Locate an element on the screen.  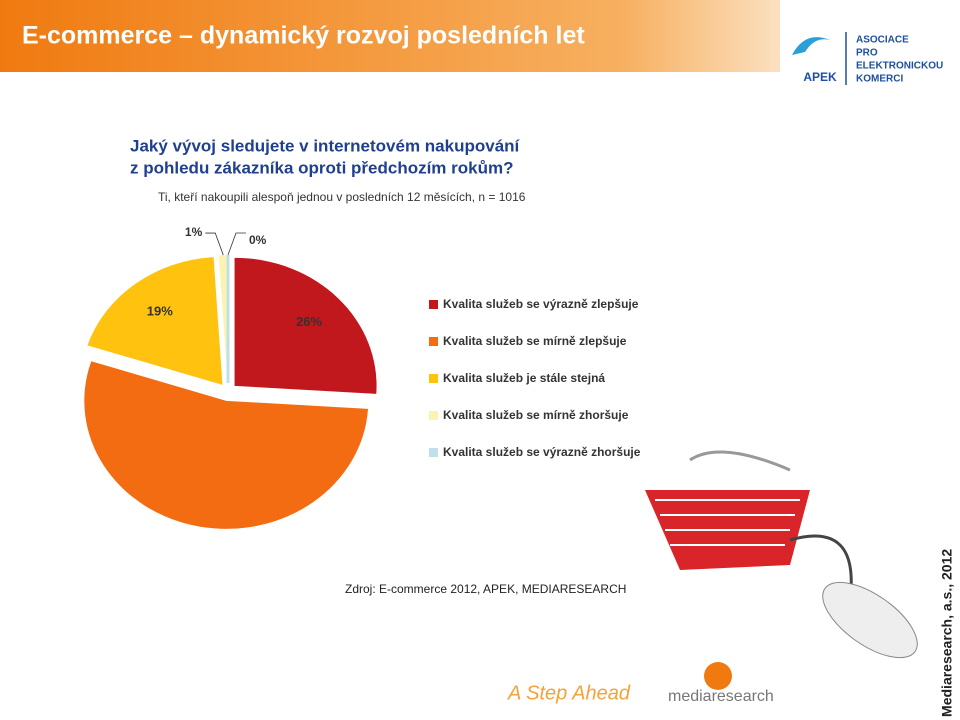
data-label: 1% is located at coordinates (194, 232).